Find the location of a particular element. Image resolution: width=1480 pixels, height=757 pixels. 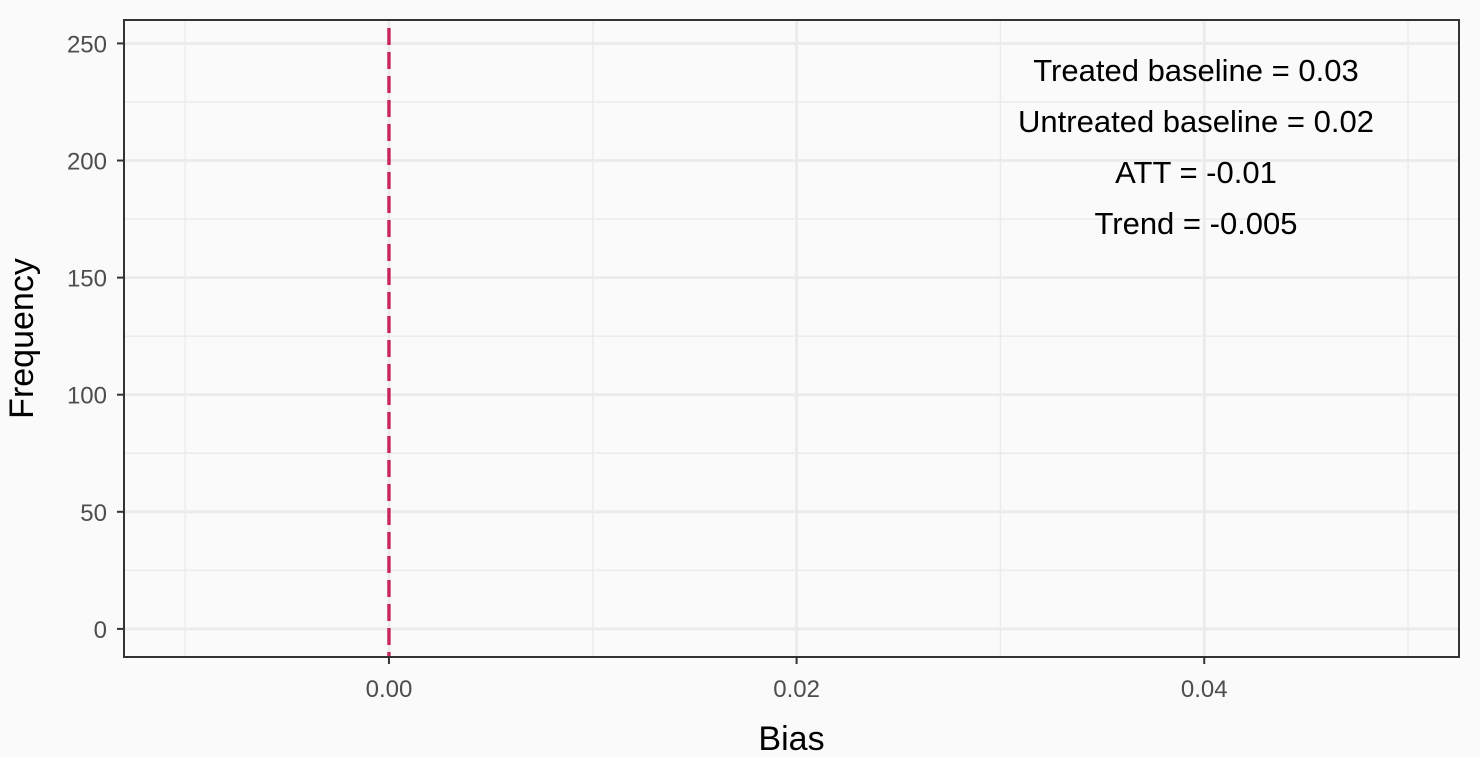

y-tick-label: 50 is located at coordinates (93, 513).